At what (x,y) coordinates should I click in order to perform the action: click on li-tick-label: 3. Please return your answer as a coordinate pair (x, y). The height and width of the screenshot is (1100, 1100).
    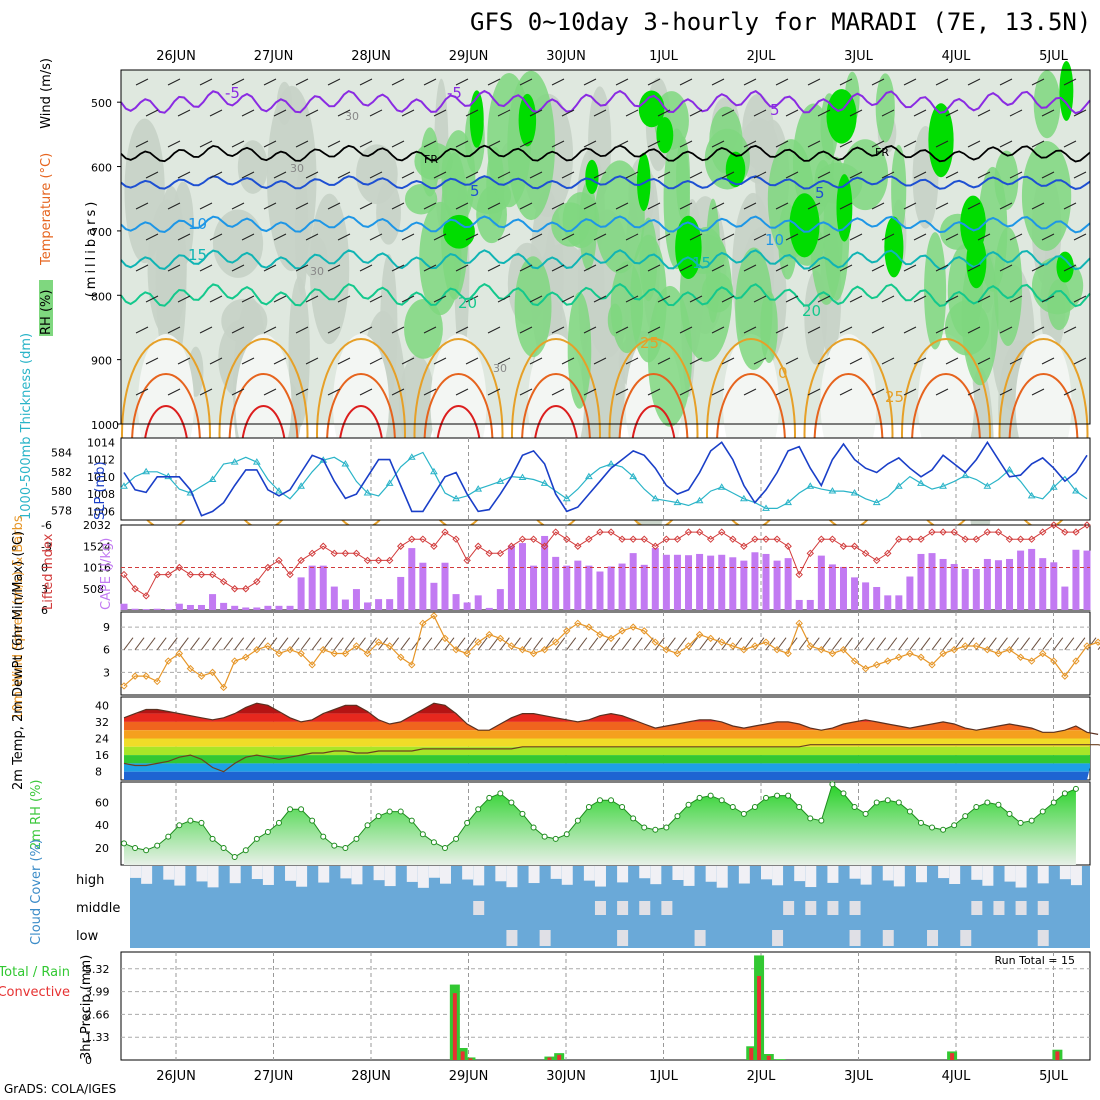
    Looking at the image, I should click on (44, 589).